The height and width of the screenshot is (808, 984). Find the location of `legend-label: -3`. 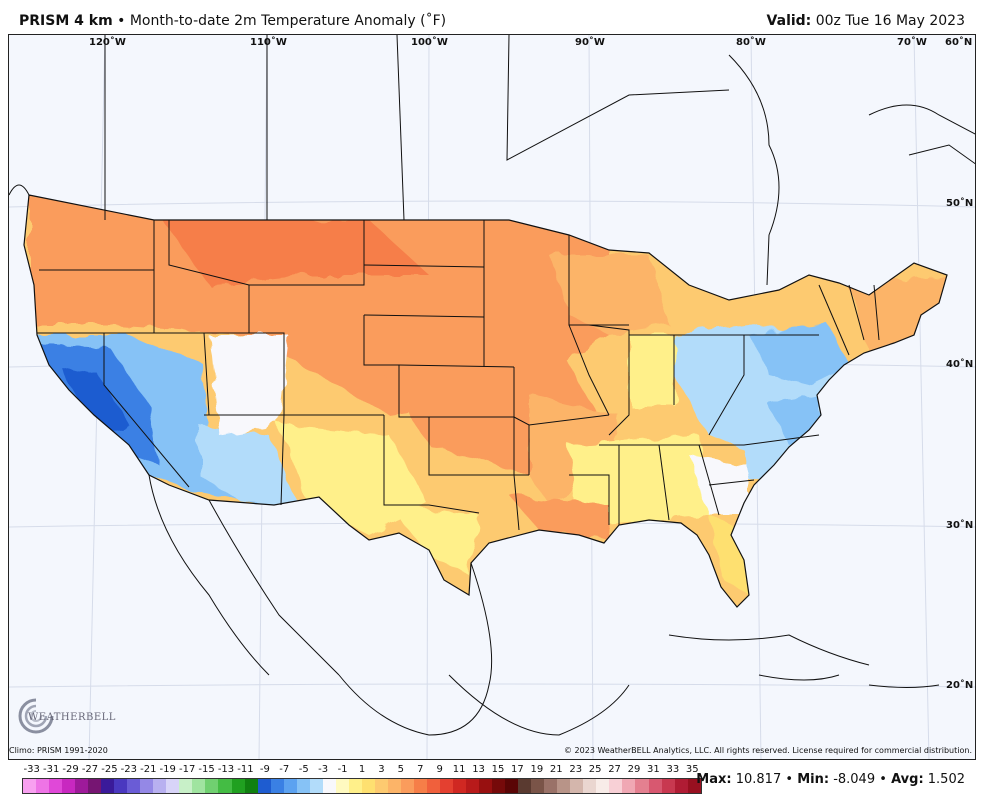

legend-label: -3 is located at coordinates (323, 769).